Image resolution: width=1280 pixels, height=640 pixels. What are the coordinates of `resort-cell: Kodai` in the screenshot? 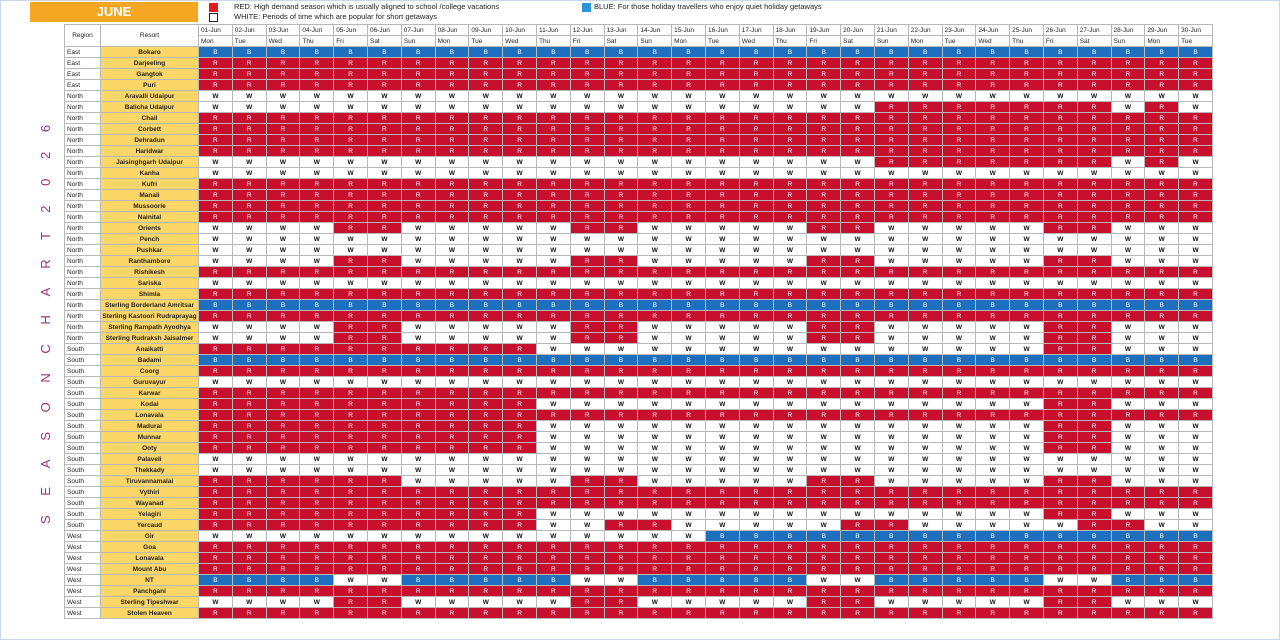 It's located at (149, 404).